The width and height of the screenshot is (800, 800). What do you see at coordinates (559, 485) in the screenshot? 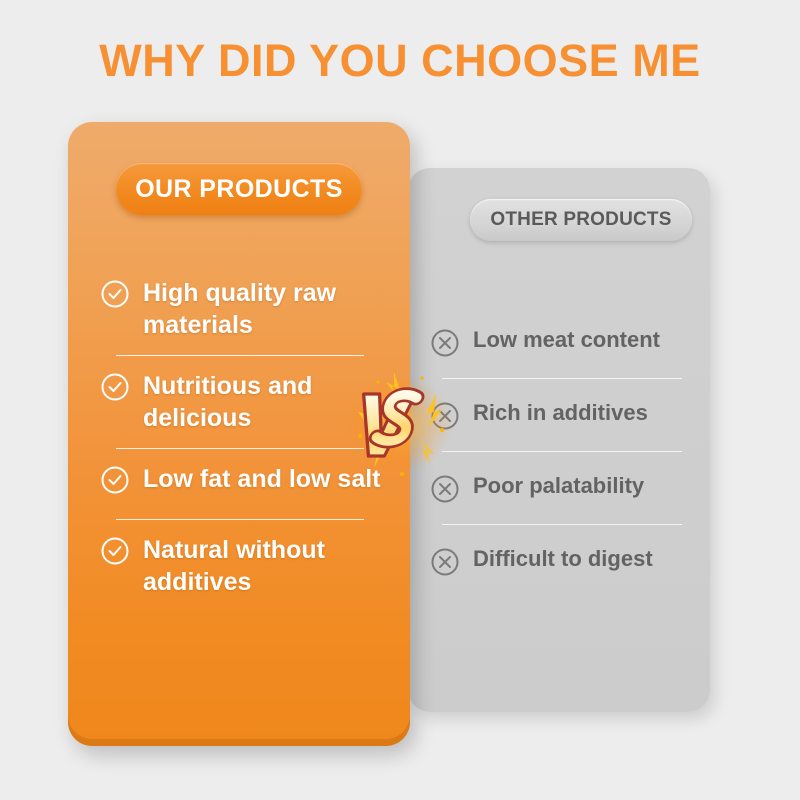
I see `list-item-label: Poor palatability` at bounding box center [559, 485].